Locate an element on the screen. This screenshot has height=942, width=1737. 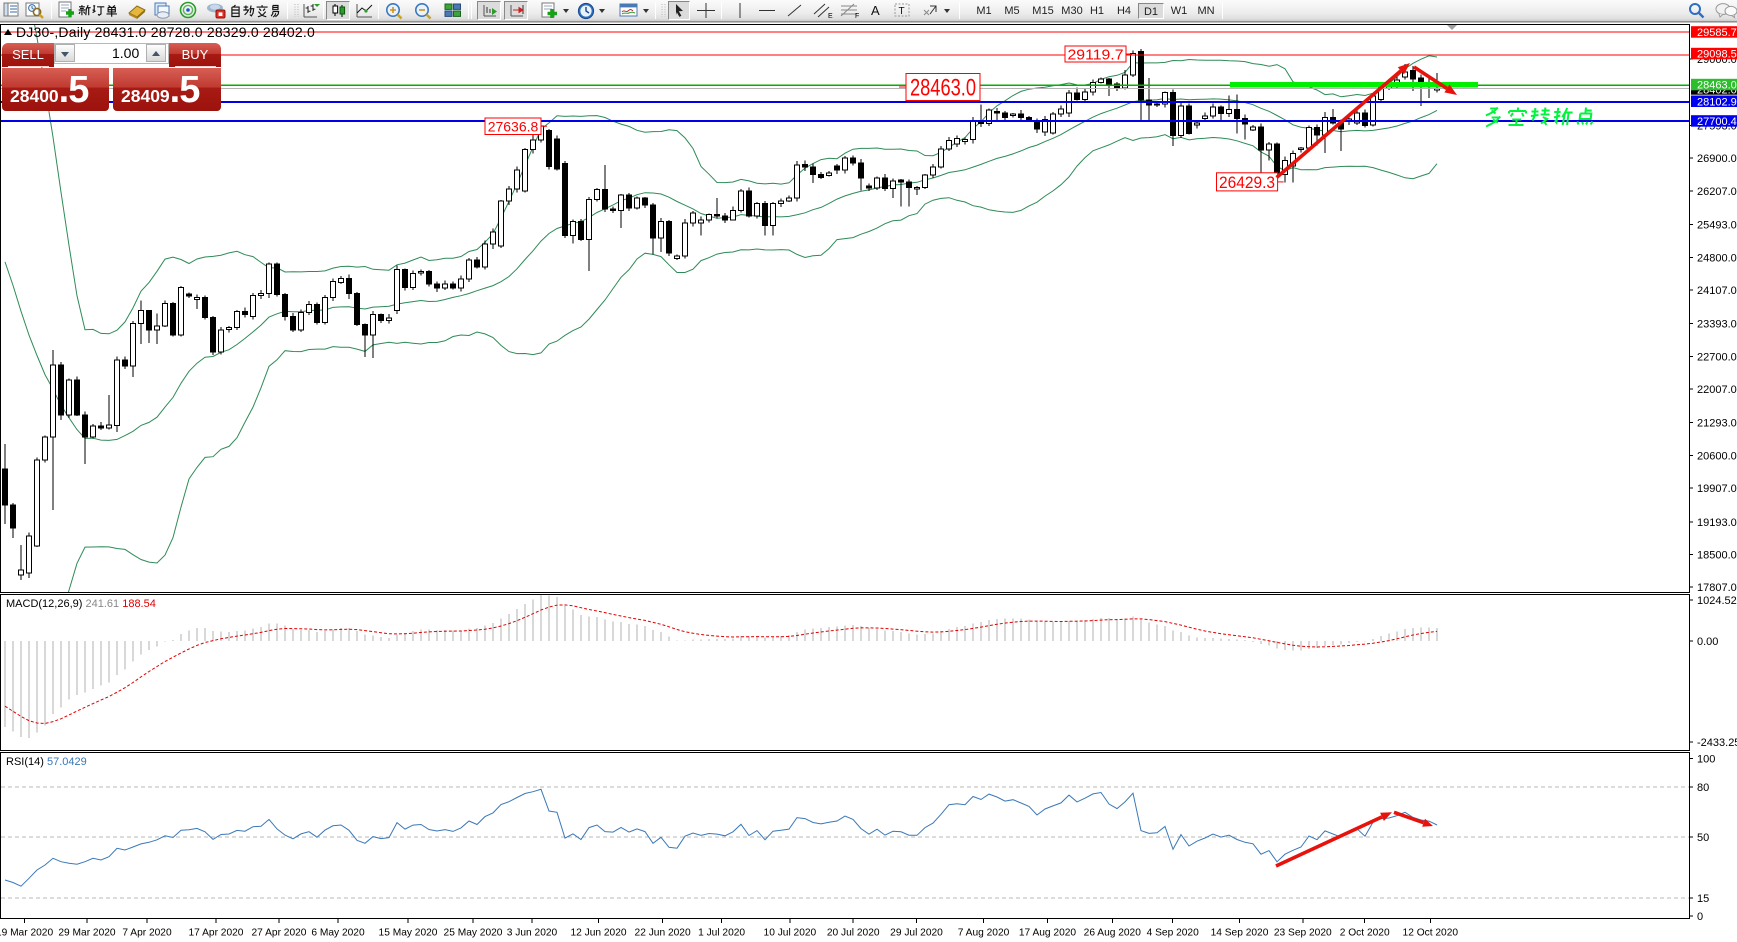
svg-text: 15 is located at coordinates (1703, 899).